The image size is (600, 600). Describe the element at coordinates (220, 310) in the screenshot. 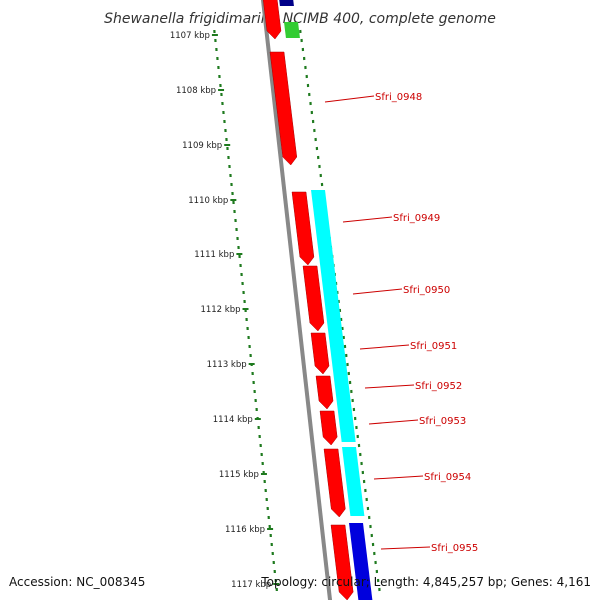

I see `kbp-tick-label: 1112 kbp` at that location.